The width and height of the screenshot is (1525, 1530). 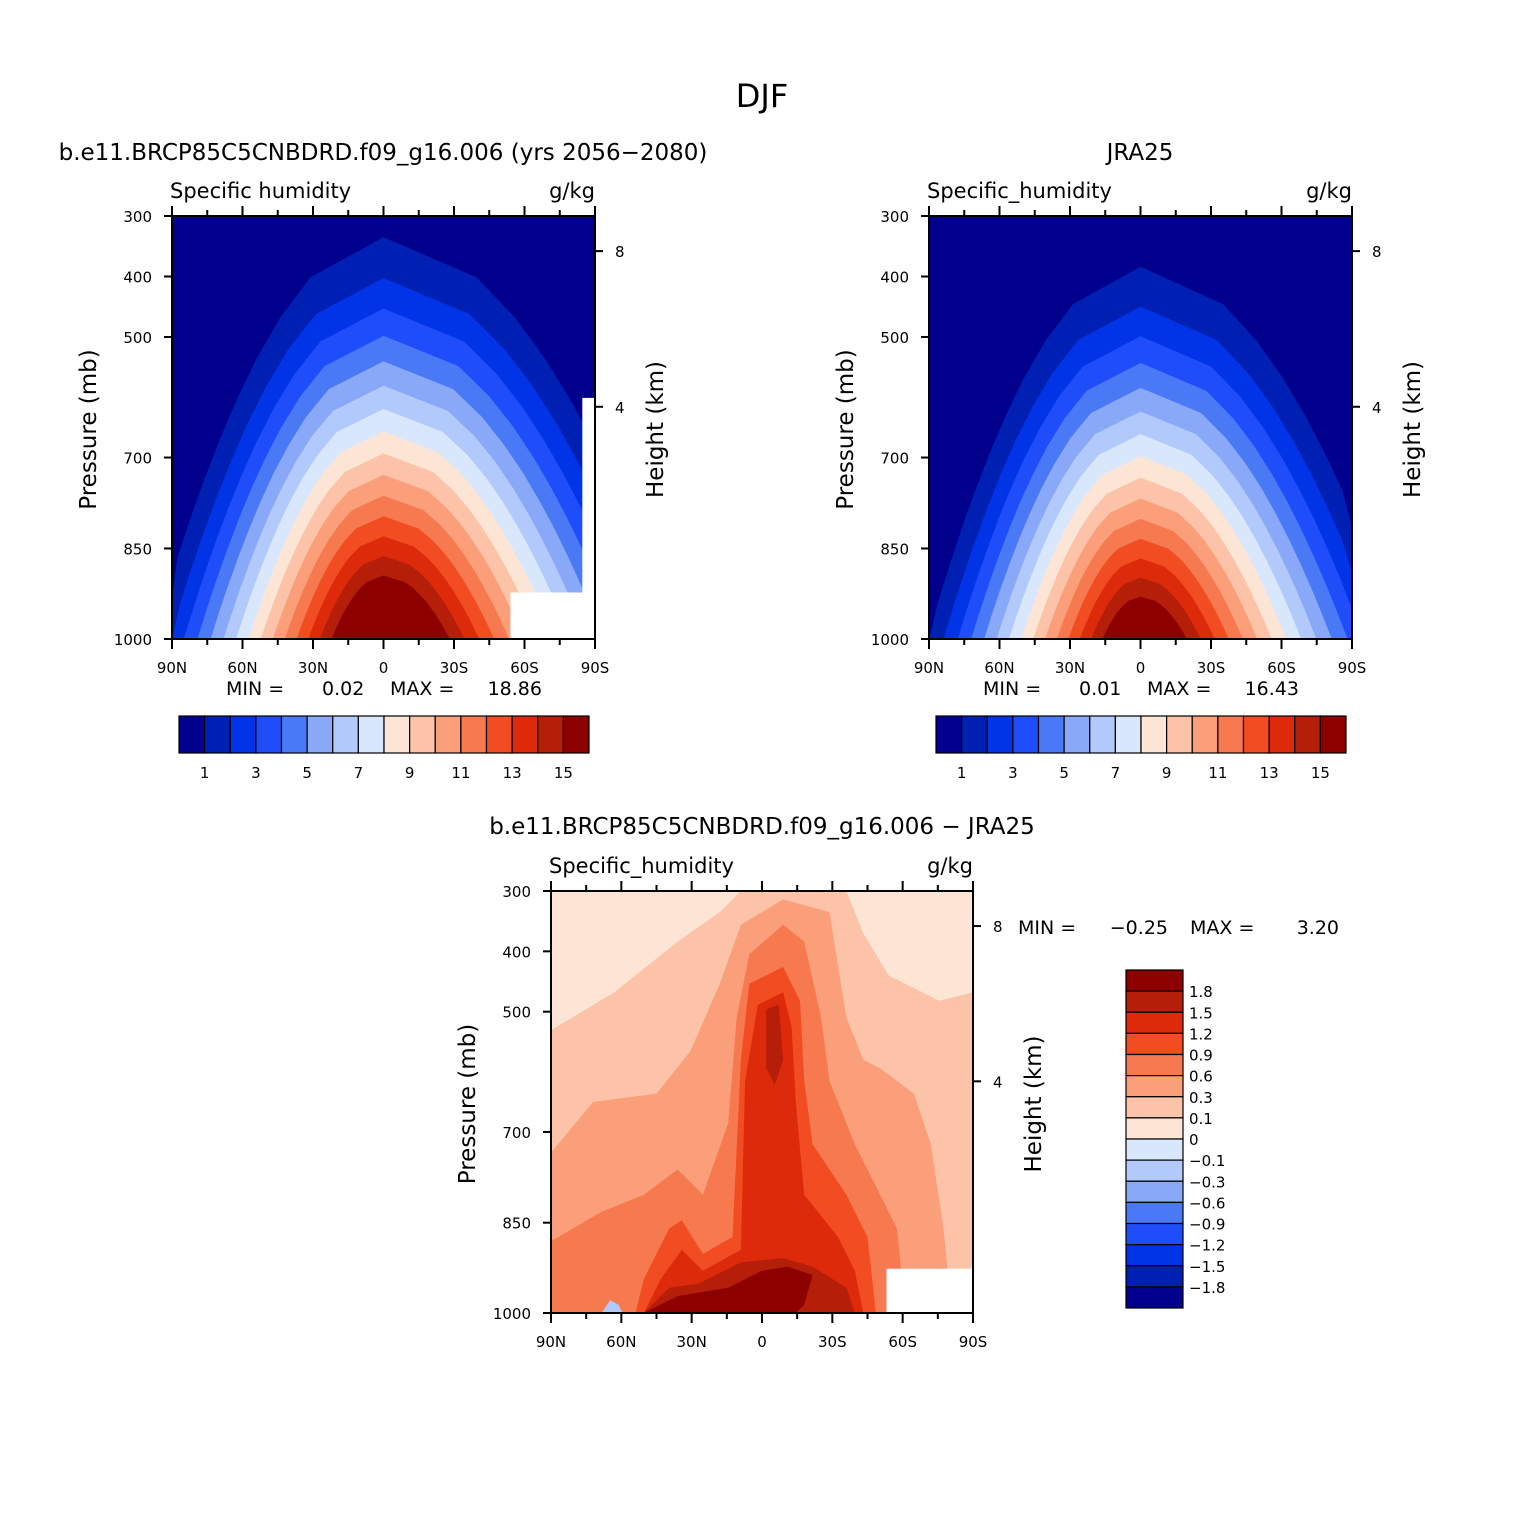 What do you see at coordinates (1318, 928) in the screenshot?
I see `max-value: 3.20` at bounding box center [1318, 928].